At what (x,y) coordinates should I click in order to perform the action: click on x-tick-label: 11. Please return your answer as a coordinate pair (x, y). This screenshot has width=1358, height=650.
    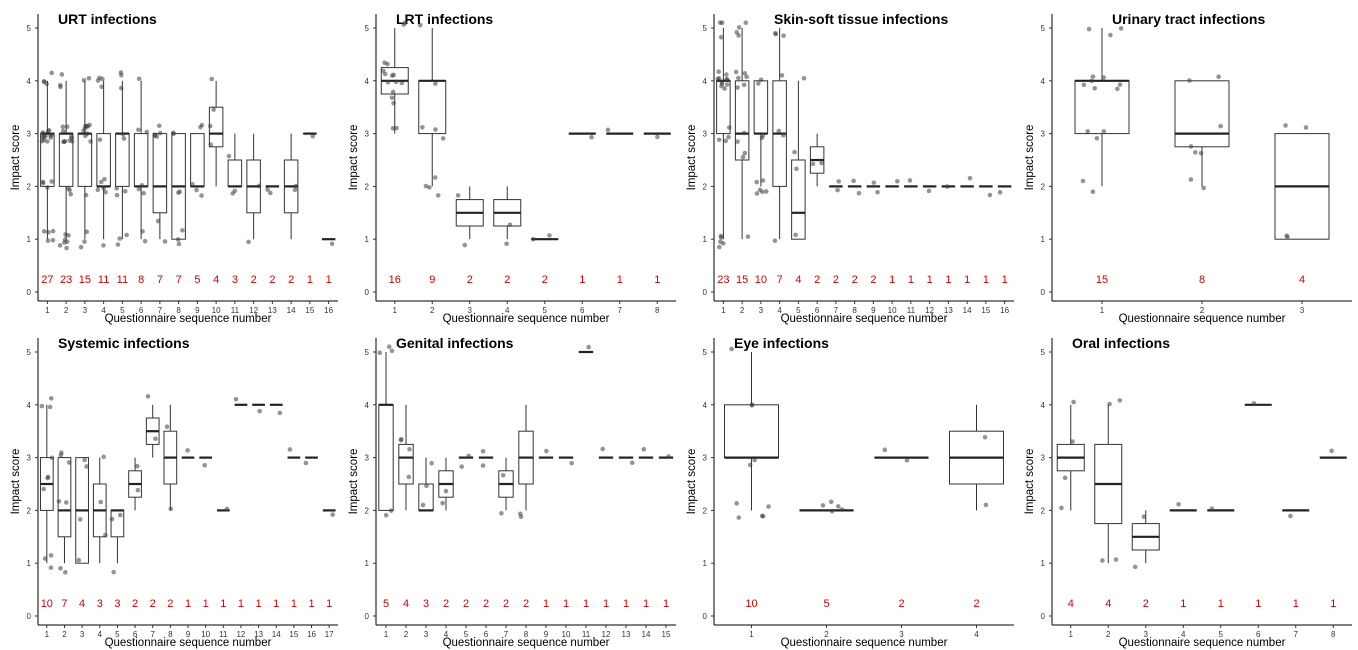
    Looking at the image, I should click on (586, 634).